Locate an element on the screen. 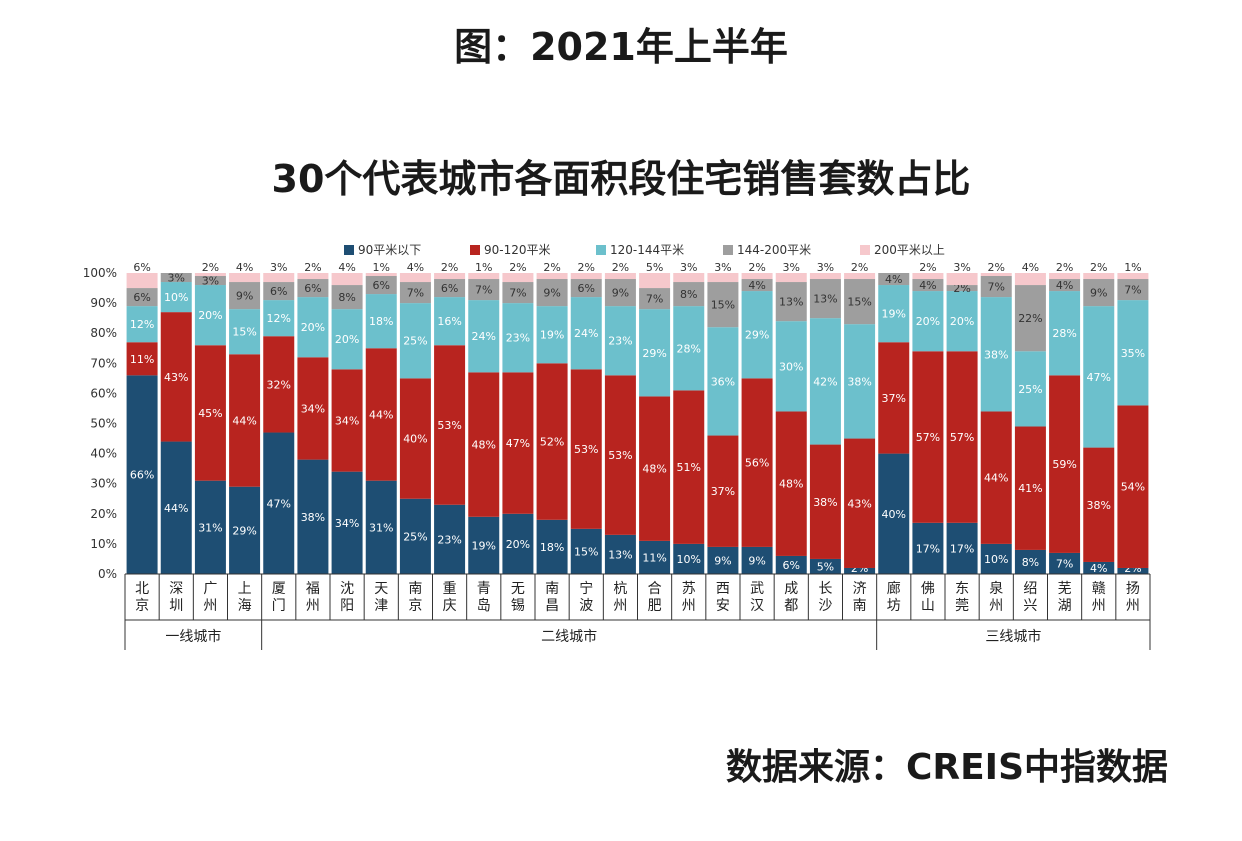 The width and height of the screenshot is (1242, 841). bar-stack: 7% 59% 28% 4% 2% is located at coordinates (1065, 417).